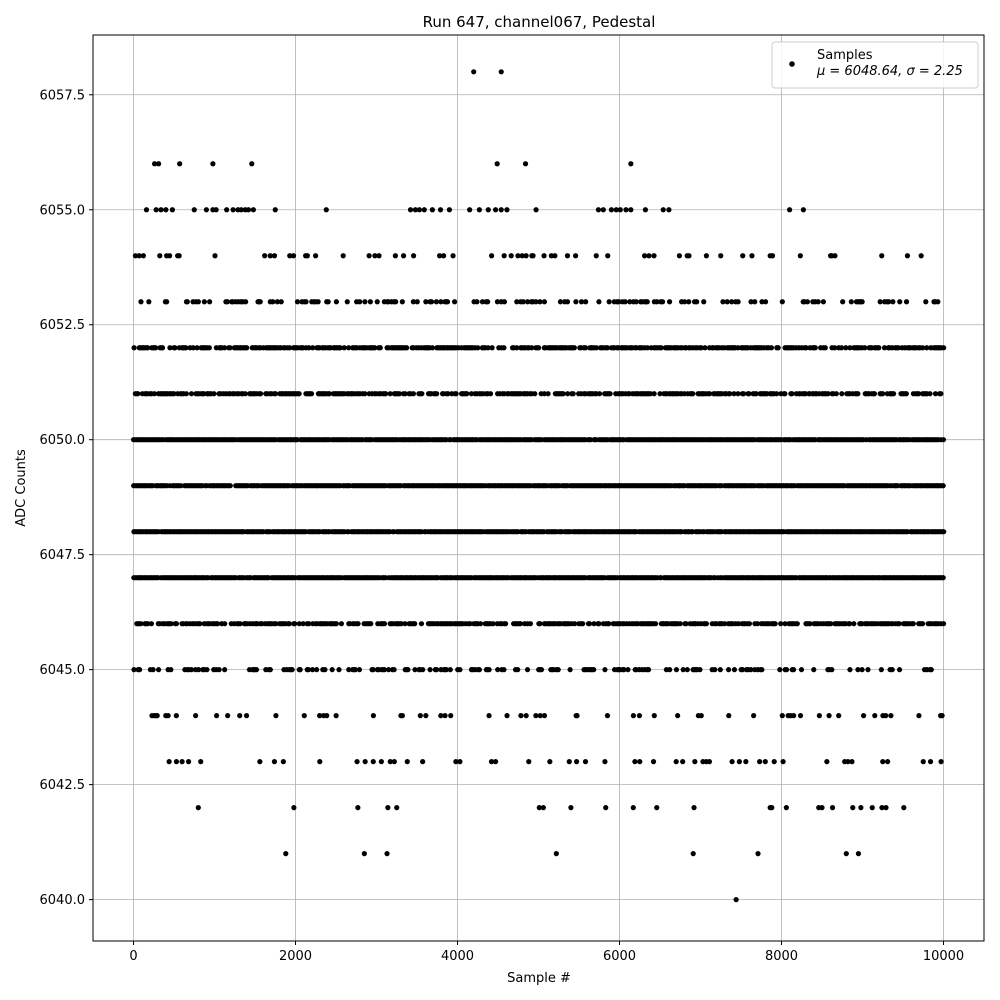  Describe the element at coordinates (539, 22) in the screenshot. I see `chart-title: Run 647, channel067, Pedestal` at that location.